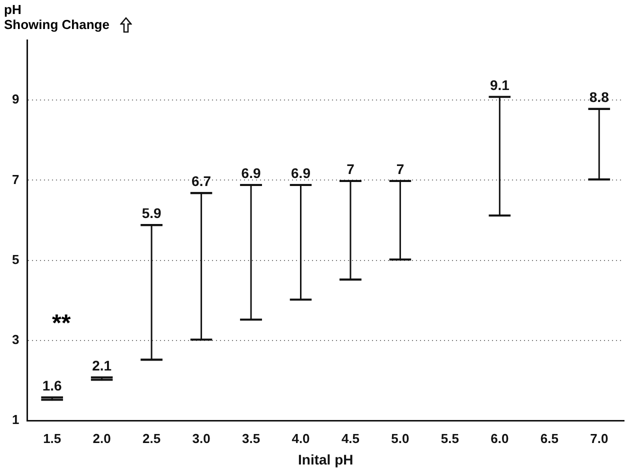  What do you see at coordinates (16, 179) in the screenshot?
I see `y-tick-label: 7` at bounding box center [16, 179].